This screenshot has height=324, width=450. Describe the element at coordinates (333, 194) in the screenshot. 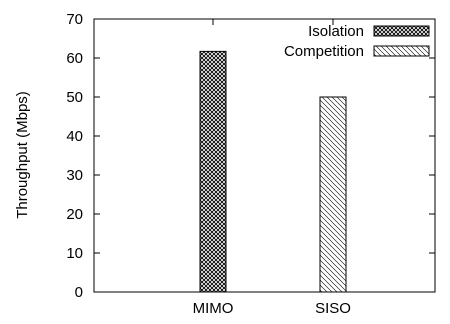

I see `bar-competition-siso` at that location.